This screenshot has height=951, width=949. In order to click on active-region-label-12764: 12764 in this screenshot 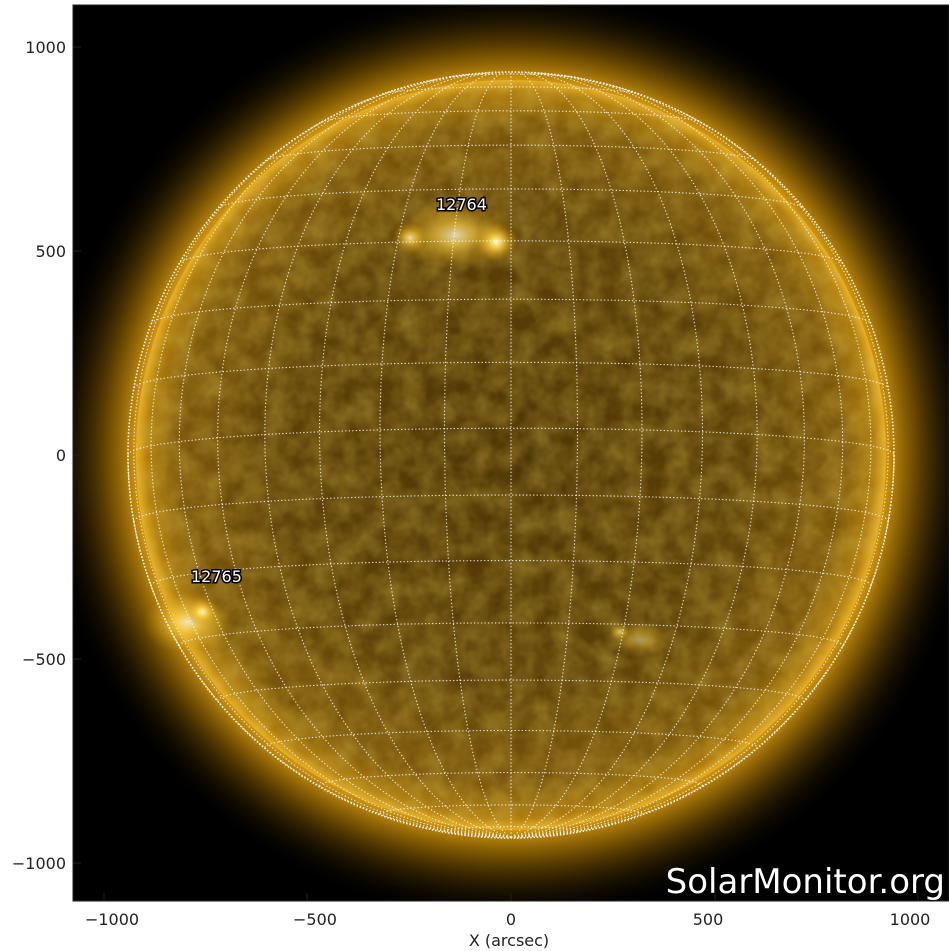, I will do `click(461, 204)`.